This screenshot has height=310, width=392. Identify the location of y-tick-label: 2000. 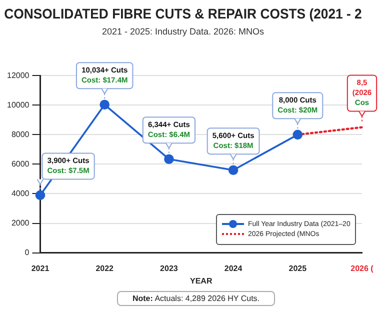
(20, 223).